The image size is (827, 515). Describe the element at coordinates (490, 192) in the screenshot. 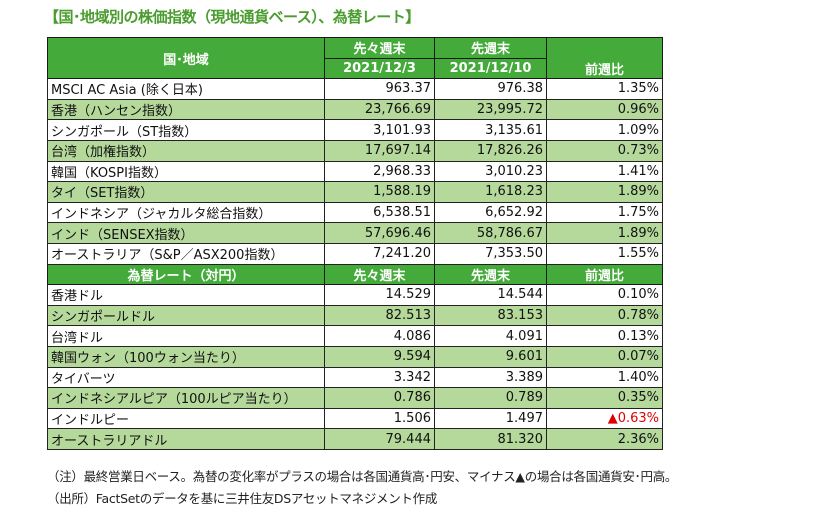

I see `prev1-value: 1,618.23` at that location.